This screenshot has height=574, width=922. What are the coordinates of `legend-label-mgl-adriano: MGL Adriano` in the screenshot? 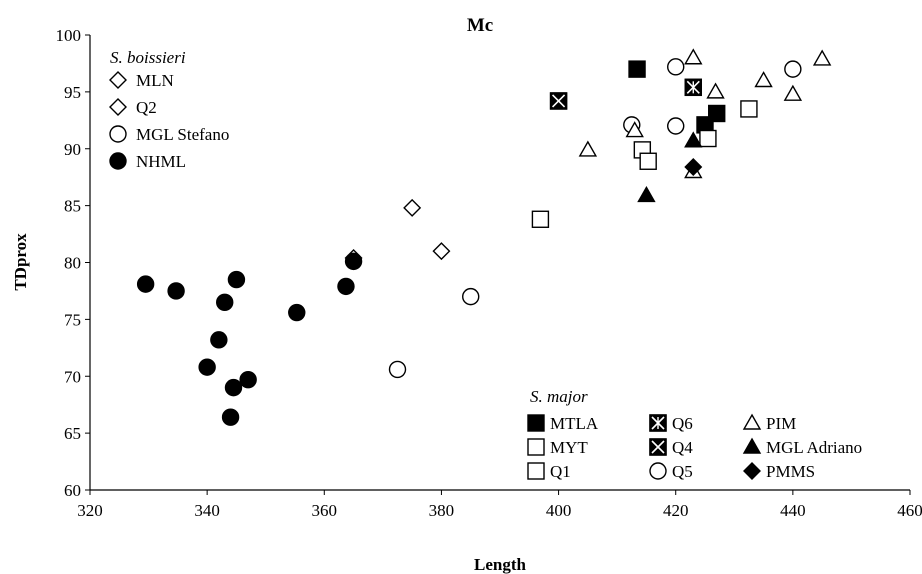 It's located at (814, 447).